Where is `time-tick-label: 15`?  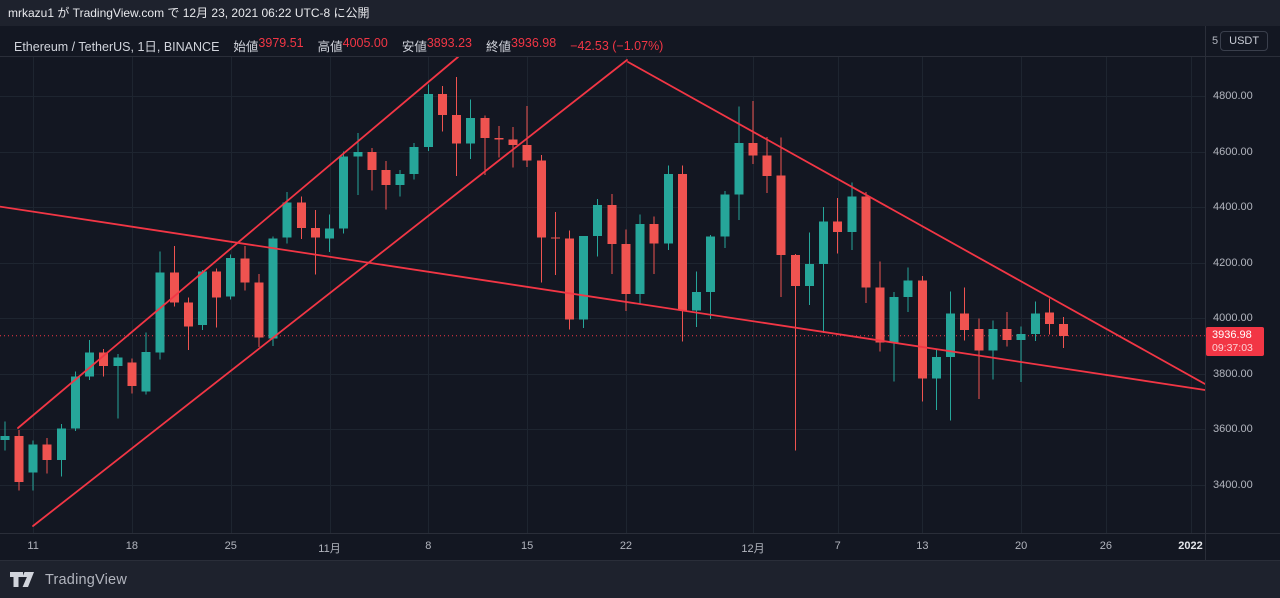
time-tick-label: 15 is located at coordinates (527, 546).